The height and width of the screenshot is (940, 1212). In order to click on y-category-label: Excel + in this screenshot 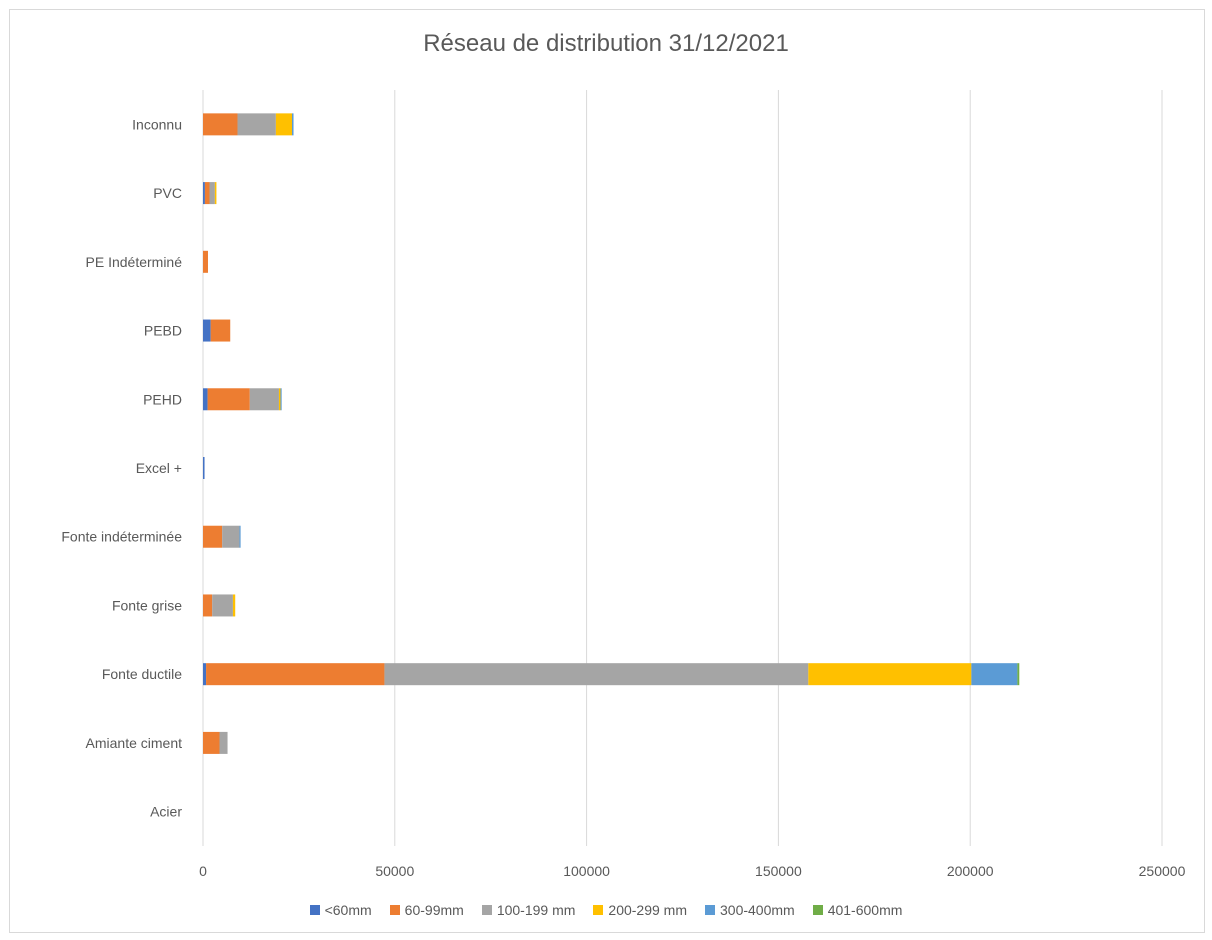, I will do `click(159, 468)`.